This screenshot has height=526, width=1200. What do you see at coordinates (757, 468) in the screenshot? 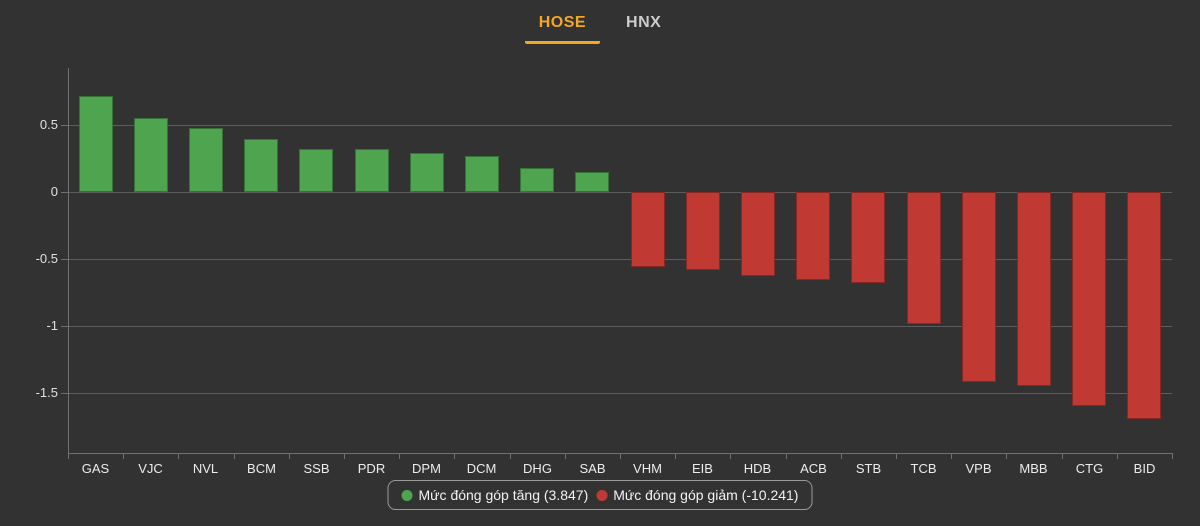
I see `x-axis-label-hdb: HDB` at bounding box center [757, 468].